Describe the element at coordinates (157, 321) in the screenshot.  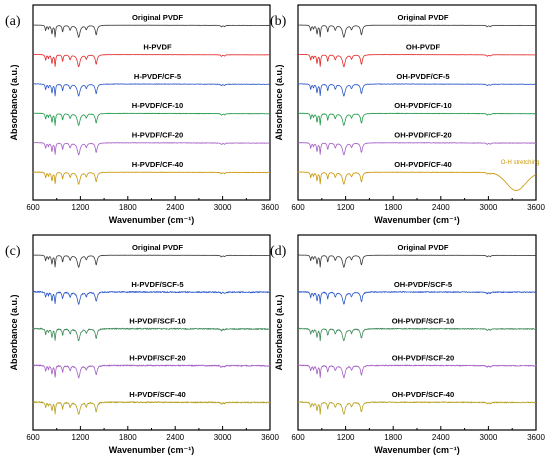
I see `series-label: H-PVDF/SCF-10` at that location.